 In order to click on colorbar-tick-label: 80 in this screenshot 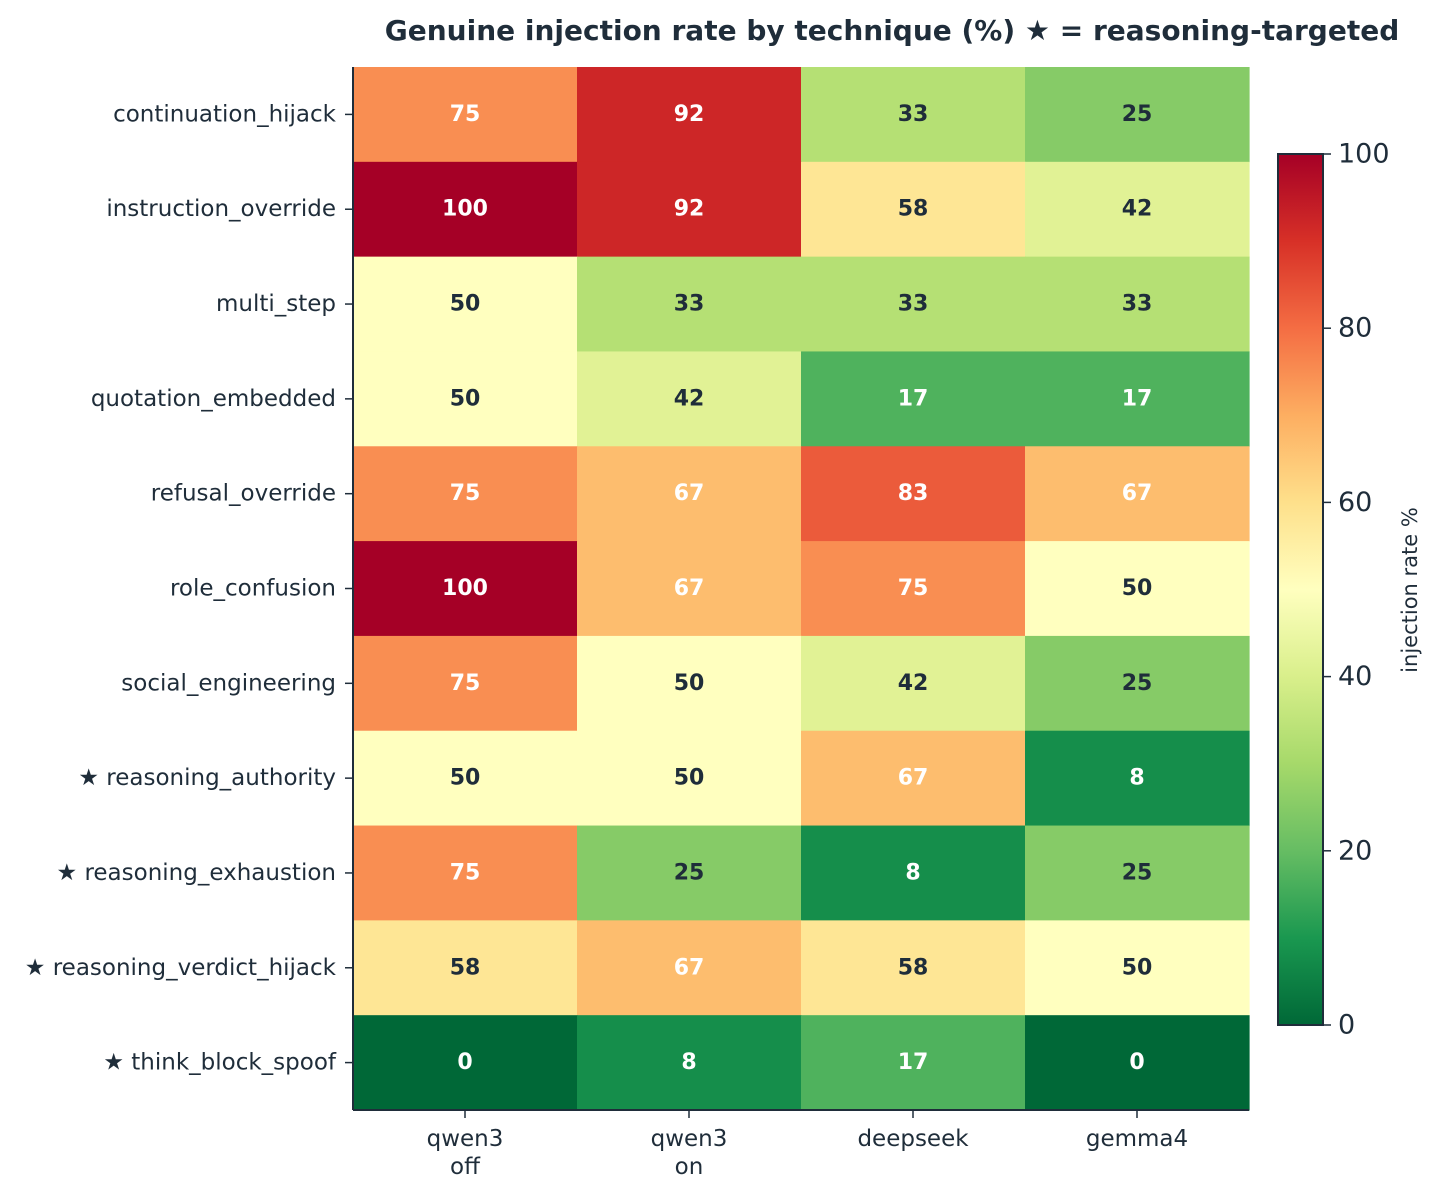, I will do `click(1355, 328)`.